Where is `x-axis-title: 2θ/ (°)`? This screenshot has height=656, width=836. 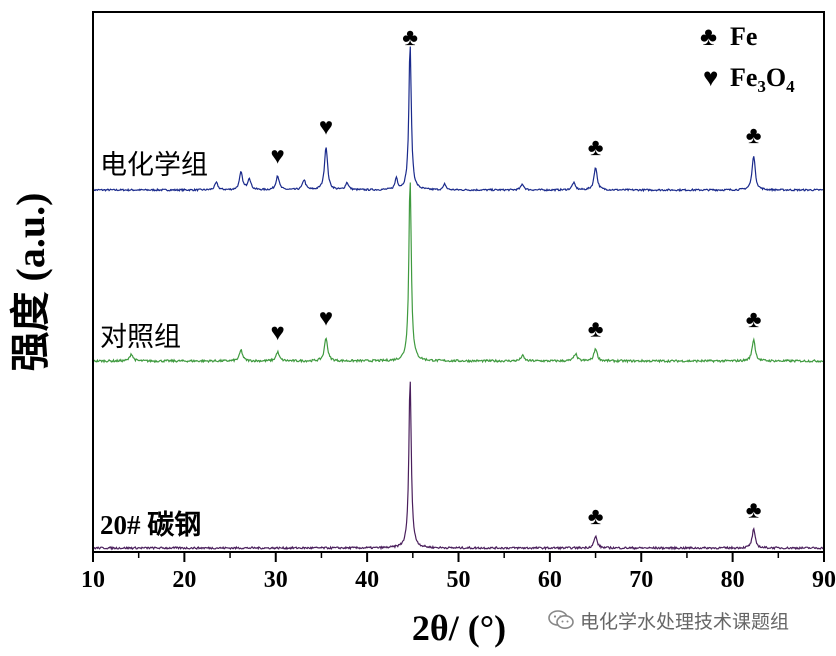
x-axis-title: 2θ/ (°) is located at coordinates (459, 628).